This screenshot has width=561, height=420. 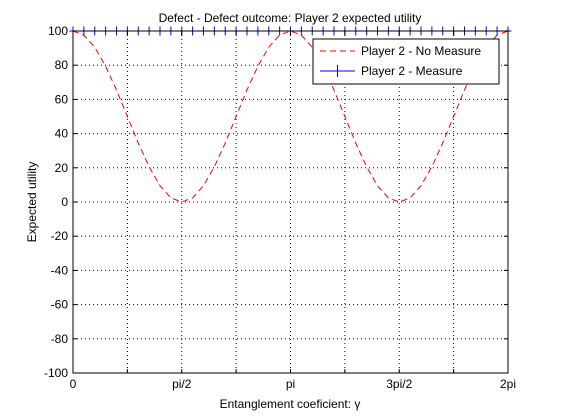 What do you see at coordinates (62, 168) in the screenshot?
I see `y-tick-label: 20` at bounding box center [62, 168].